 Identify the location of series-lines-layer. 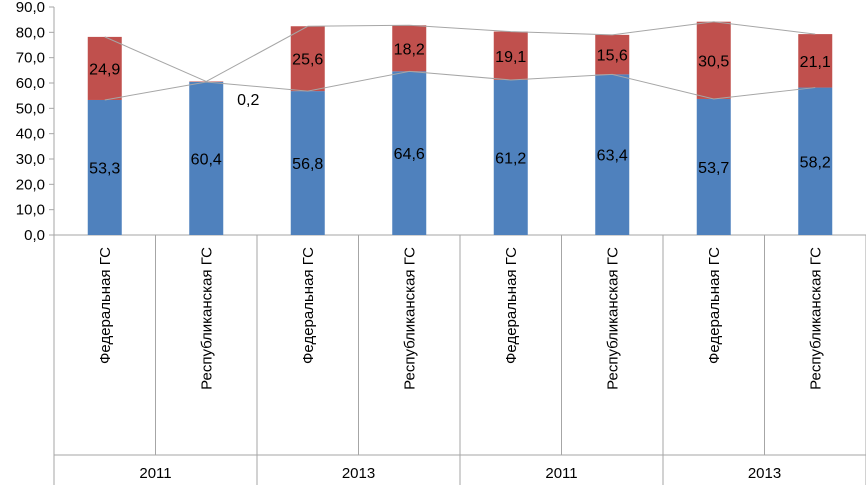
(460, 61).